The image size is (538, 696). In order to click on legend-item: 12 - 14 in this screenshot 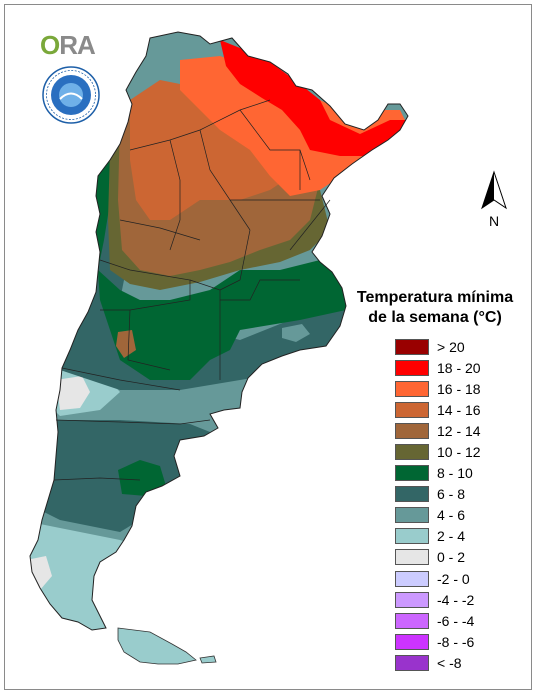, I will do `click(455, 430)`.